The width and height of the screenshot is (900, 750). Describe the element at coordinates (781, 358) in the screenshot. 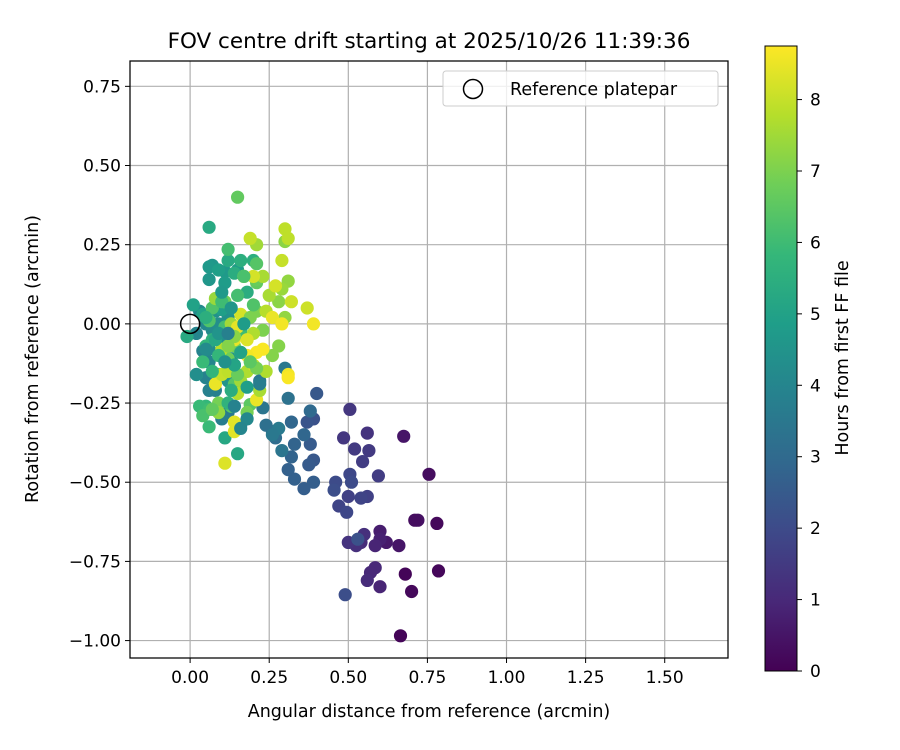

I see `colorbar-bar` at that location.